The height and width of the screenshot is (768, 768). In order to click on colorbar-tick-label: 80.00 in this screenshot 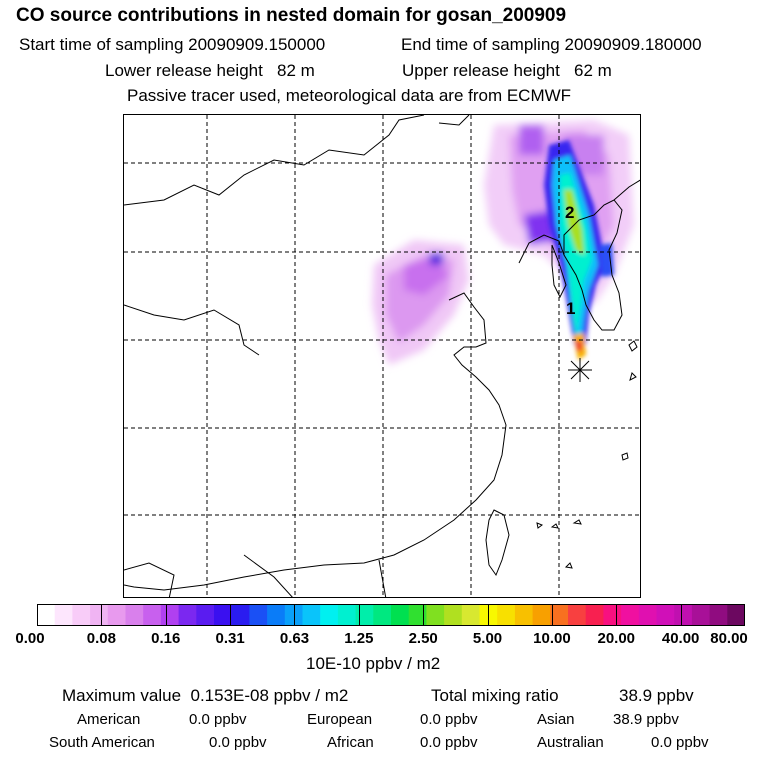, I will do `click(729, 638)`.